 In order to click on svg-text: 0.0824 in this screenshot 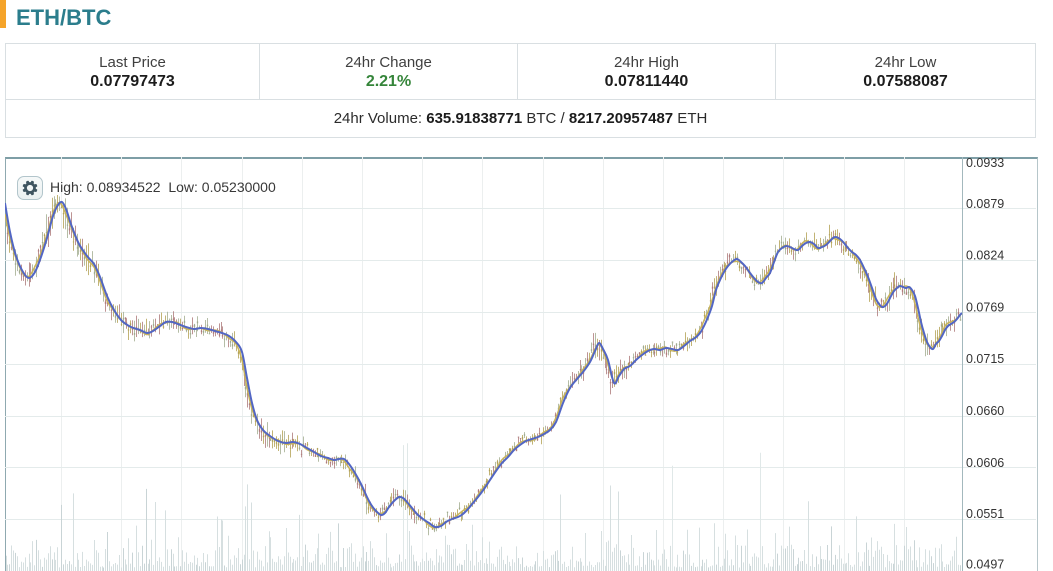, I will do `click(985, 256)`.